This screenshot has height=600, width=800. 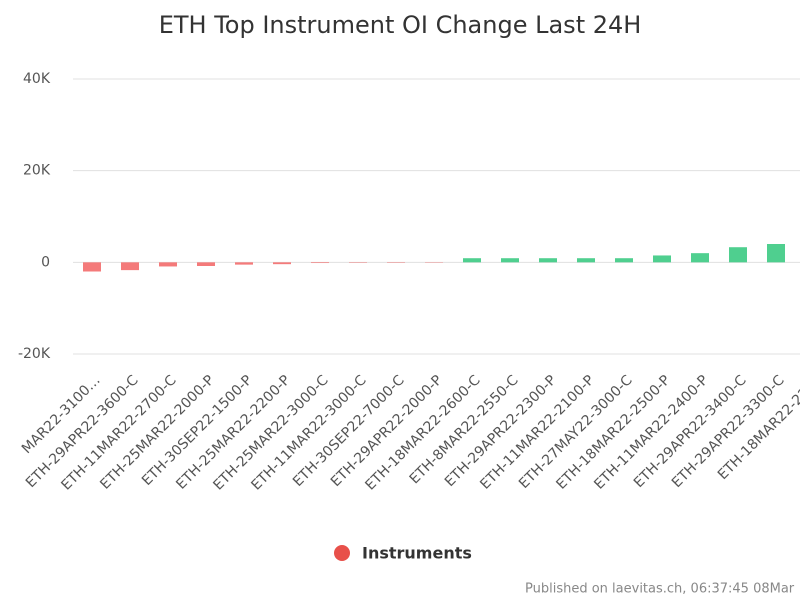 I want to click on credit: Published on laevitas.ch, 06:37:45 08Mar, so click(x=660, y=589).